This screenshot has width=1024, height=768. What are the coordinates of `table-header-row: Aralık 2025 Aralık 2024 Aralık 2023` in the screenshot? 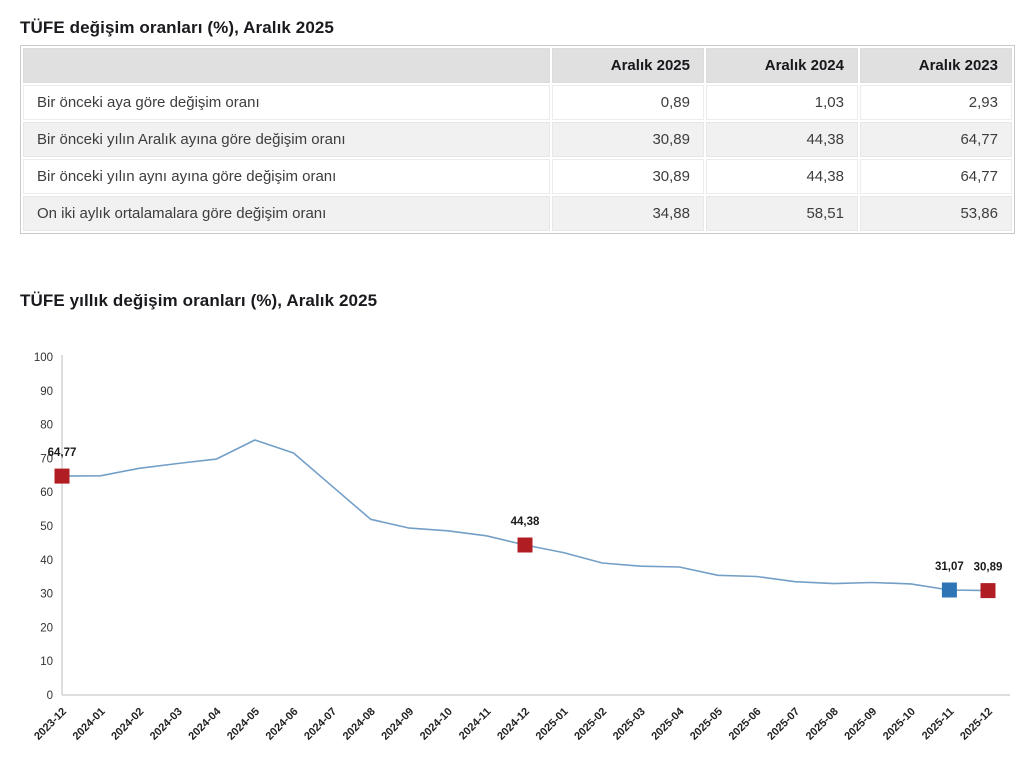 It's located at (517, 65).